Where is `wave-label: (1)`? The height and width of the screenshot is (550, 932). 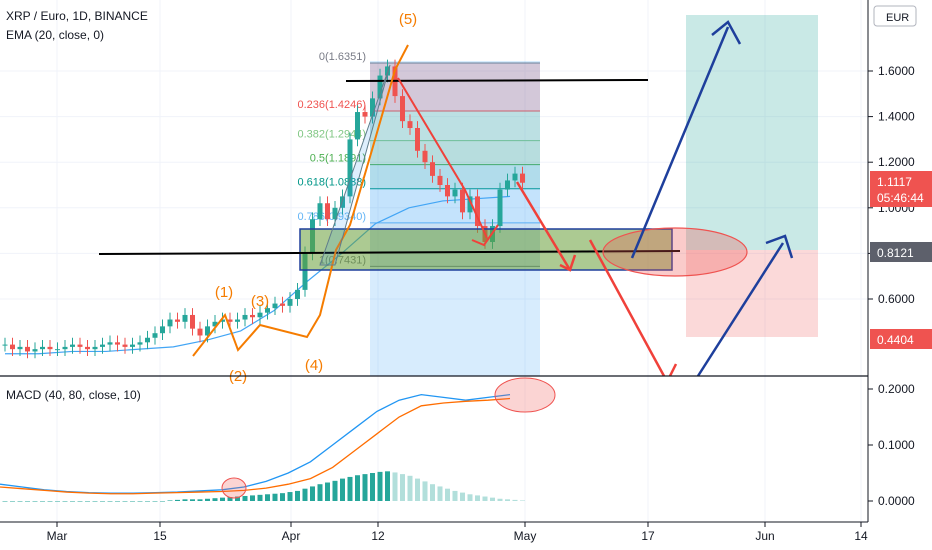 wave-label: (1) is located at coordinates (224, 292).